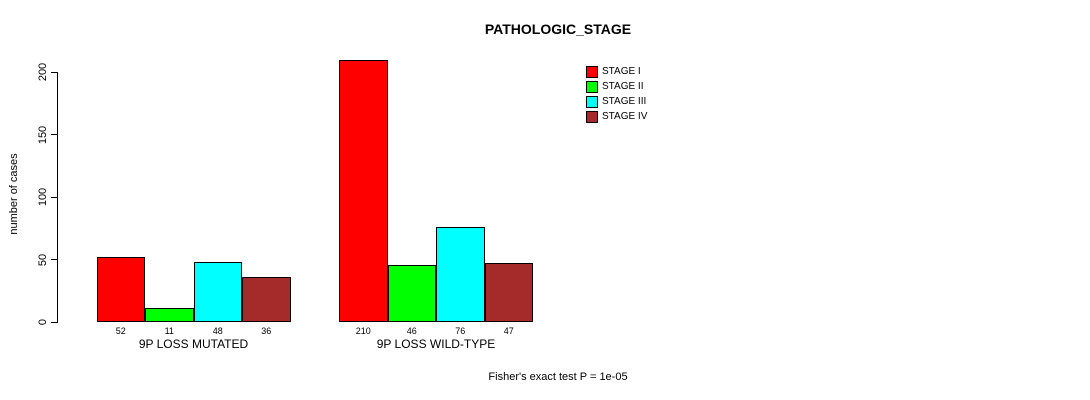 This screenshot has height=400, width=1090. What do you see at coordinates (558, 377) in the screenshot?
I see `statistics-caption: Fisher's exact test P = 1e-05` at bounding box center [558, 377].